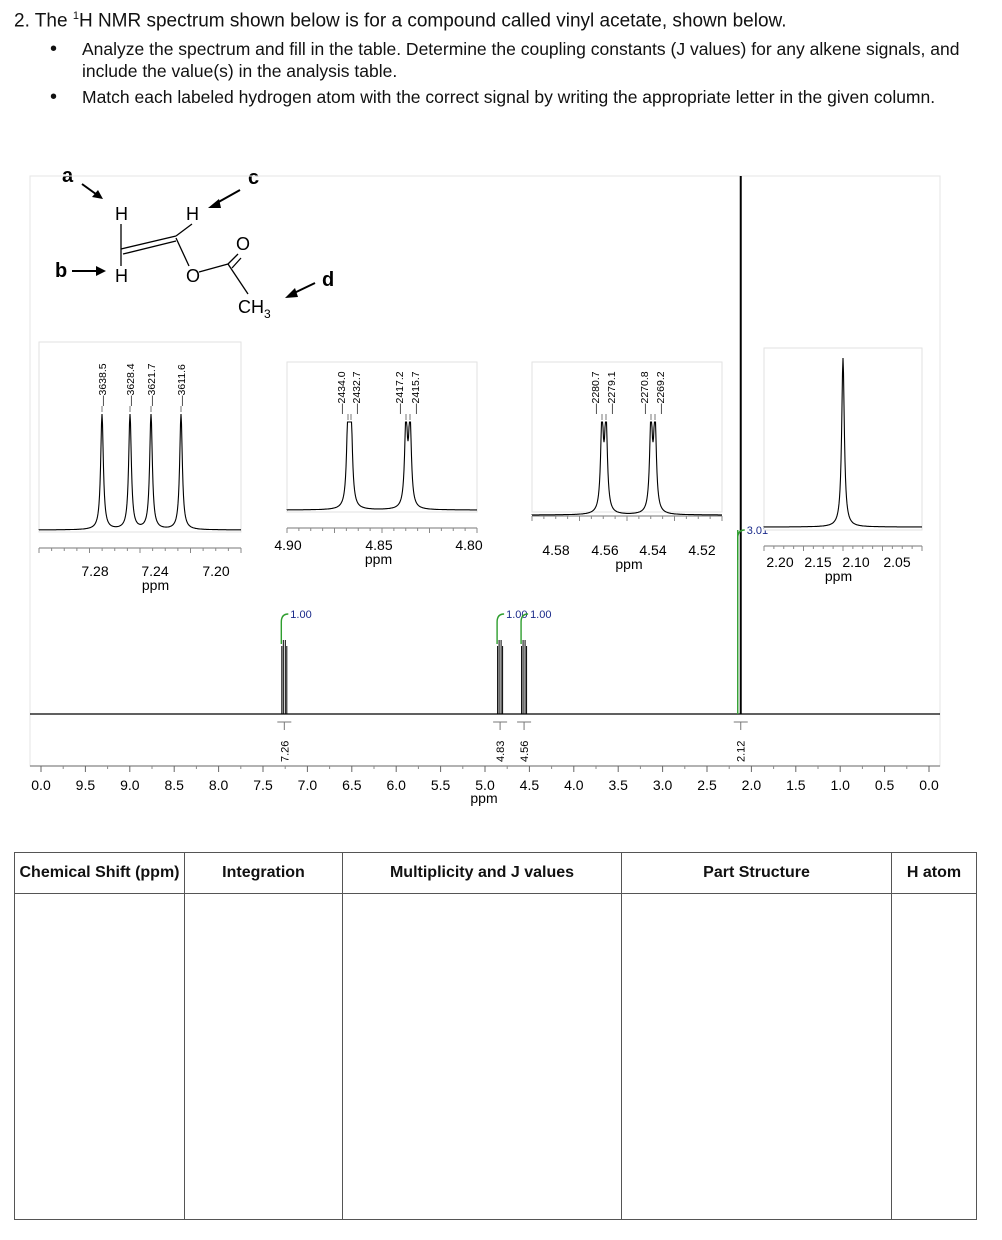  What do you see at coordinates (701, 550) in the screenshot?
I see `inset-tick-label: 4.52` at bounding box center [701, 550].